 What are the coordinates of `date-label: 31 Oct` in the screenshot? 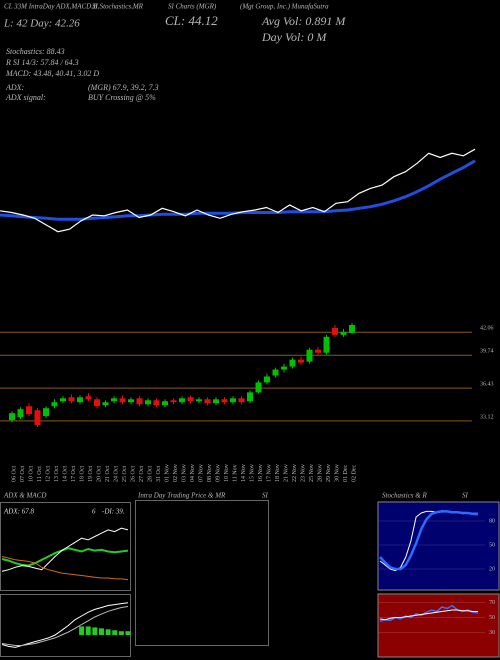 It's located at (159, 474).